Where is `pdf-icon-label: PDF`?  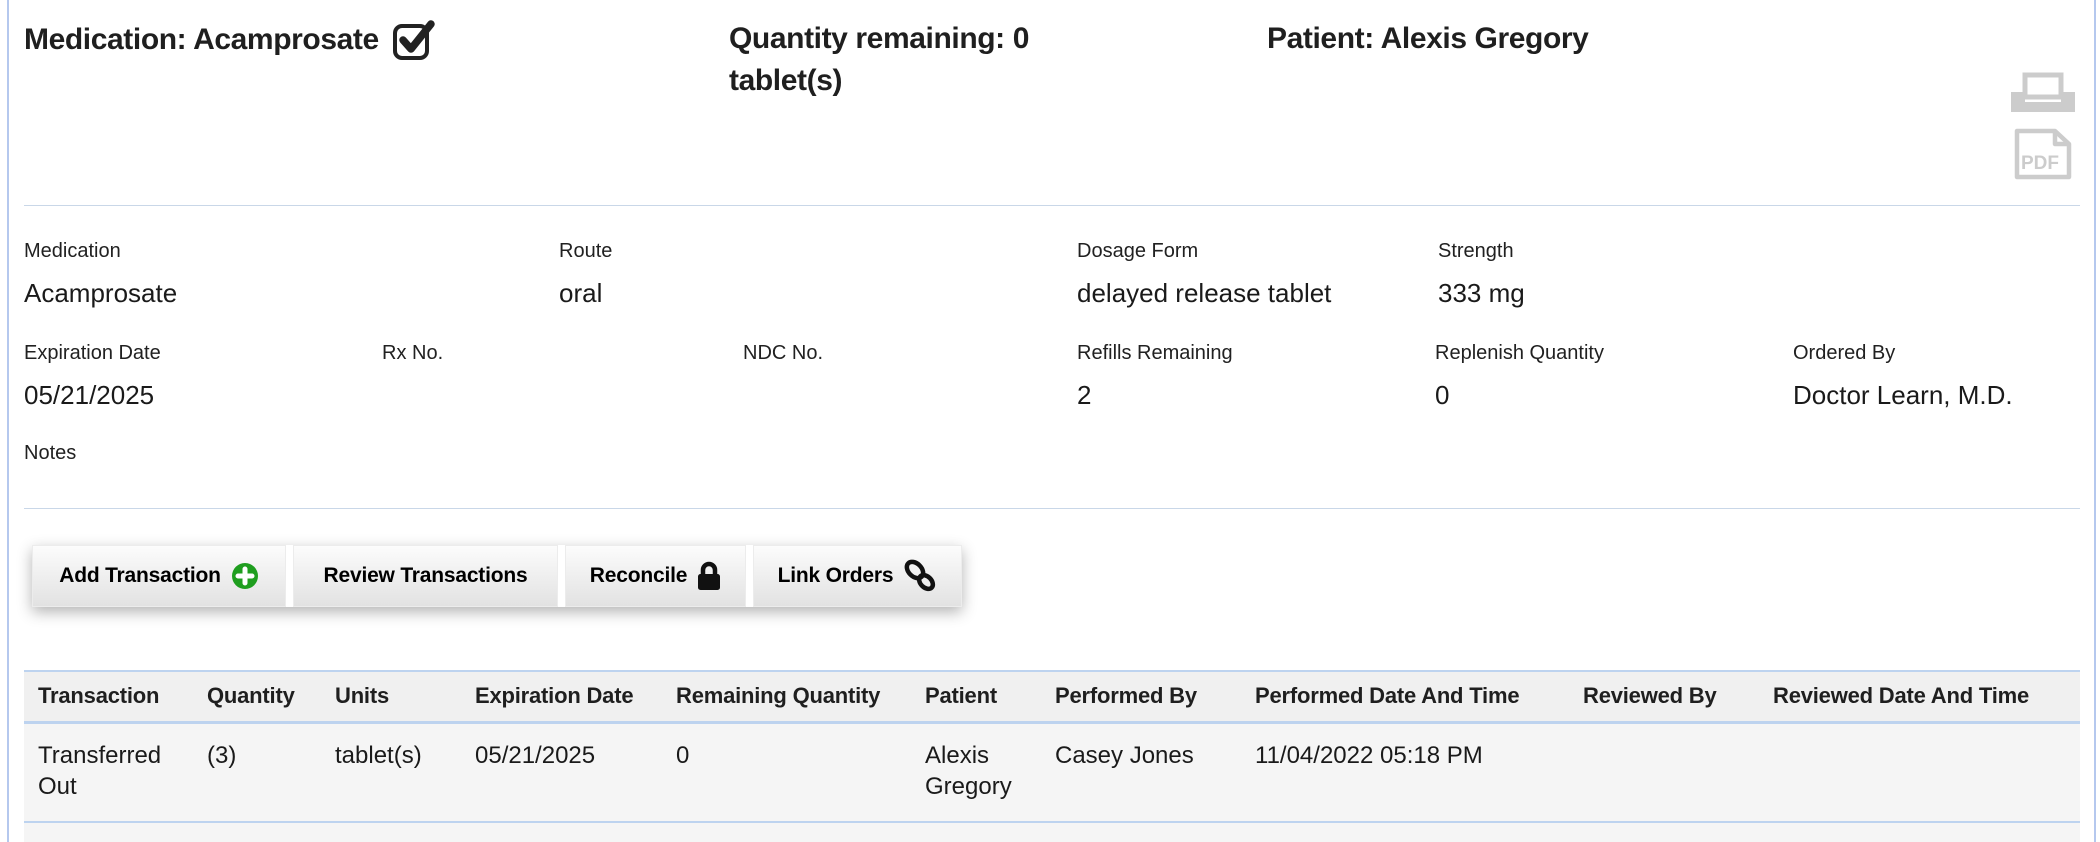 pdf-icon-label: PDF is located at coordinates (2040, 163).